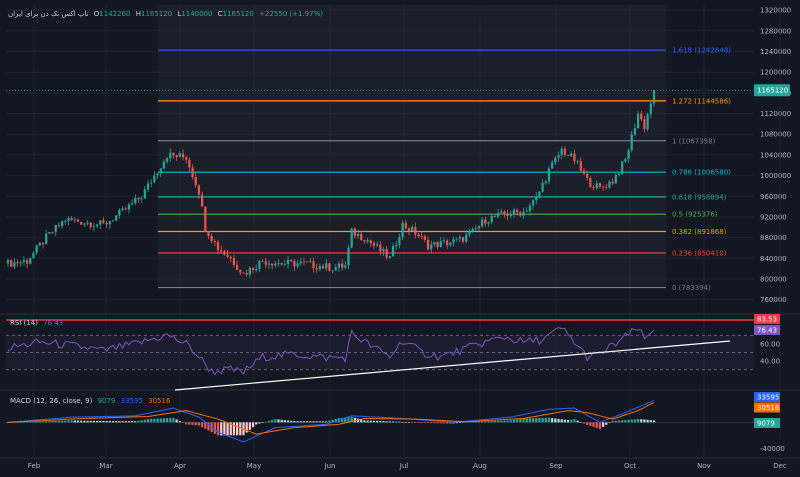 The width and height of the screenshot is (800, 477). What do you see at coordinates (179, 14) in the screenshot?
I see `low-label: L` at bounding box center [179, 14].